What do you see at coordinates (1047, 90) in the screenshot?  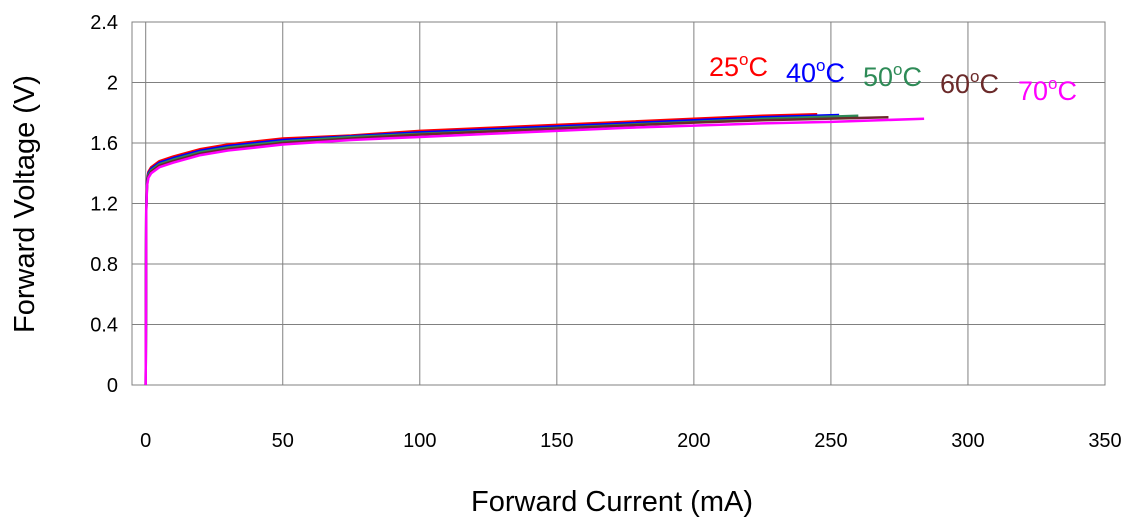 I see `series-label-70c: 70oC` at bounding box center [1047, 90].